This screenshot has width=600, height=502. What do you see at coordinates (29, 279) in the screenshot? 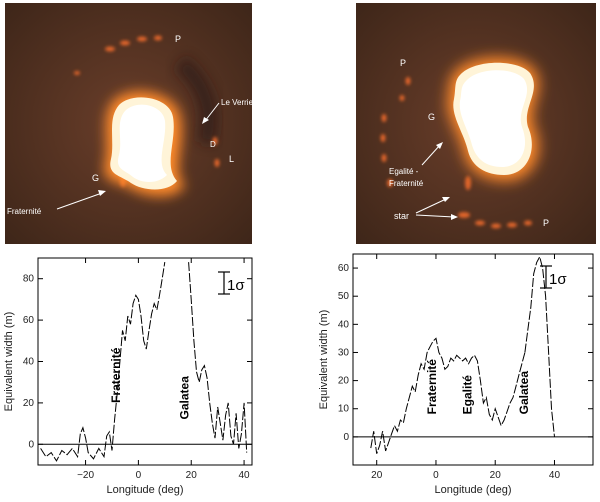
I see `y-tick-label: 80` at bounding box center [29, 279].